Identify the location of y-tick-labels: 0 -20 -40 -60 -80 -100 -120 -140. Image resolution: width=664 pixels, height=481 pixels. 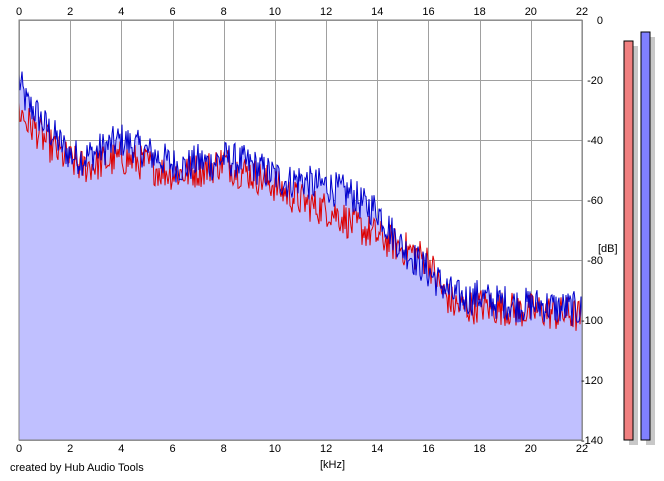
(592, 231).